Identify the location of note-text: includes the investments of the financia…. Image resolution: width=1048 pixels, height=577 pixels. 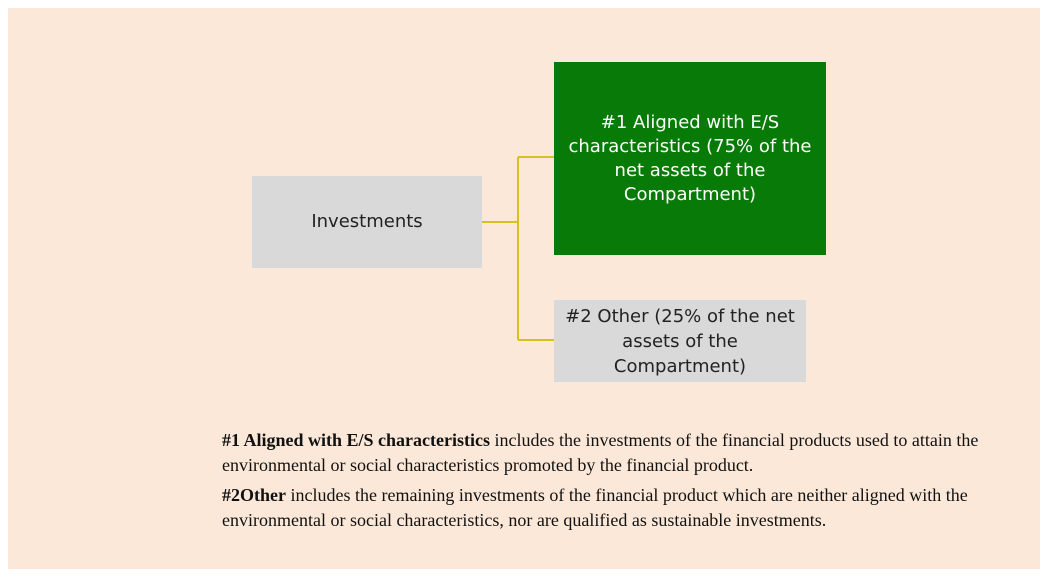
(600, 452).